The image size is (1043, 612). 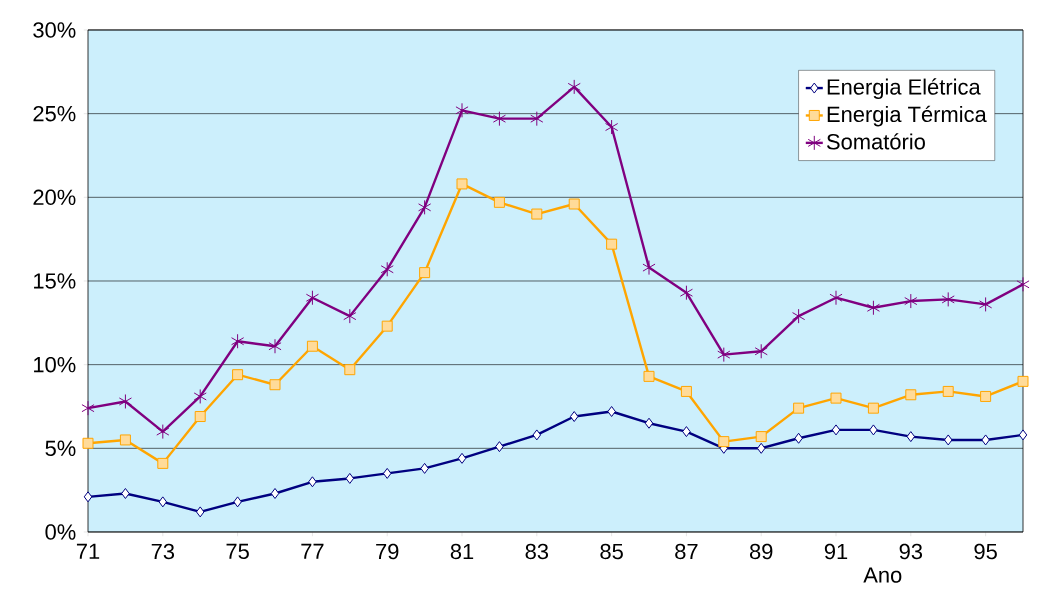 What do you see at coordinates (312, 551) in the screenshot?
I see `x-tick-label: 77` at bounding box center [312, 551].